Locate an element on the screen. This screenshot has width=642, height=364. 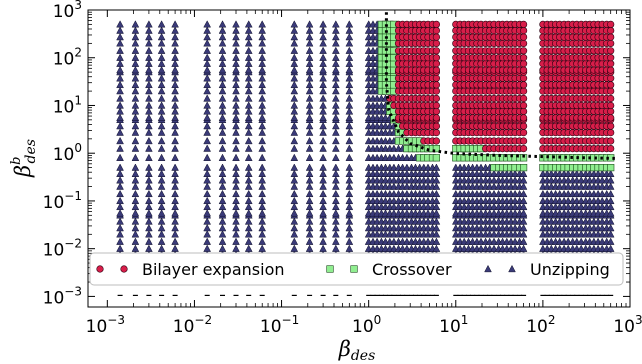
legend-label: Bilayer expansion is located at coordinates (213, 269).